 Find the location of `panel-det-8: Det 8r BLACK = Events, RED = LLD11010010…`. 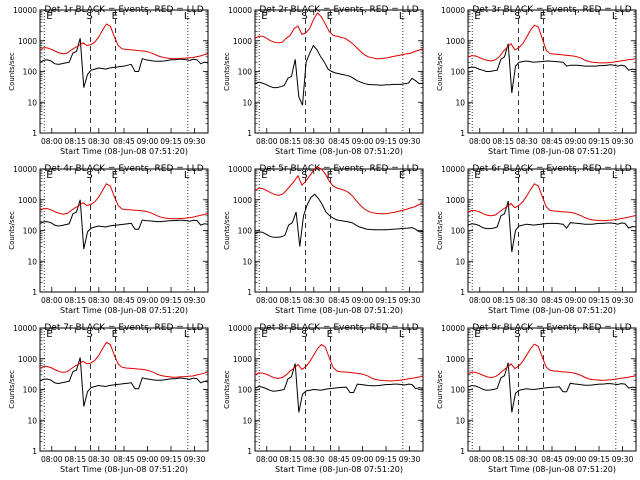

panel-det-8: Det 8r BLACK = Events, RED = LLD11010010… is located at coordinates (323, 398).